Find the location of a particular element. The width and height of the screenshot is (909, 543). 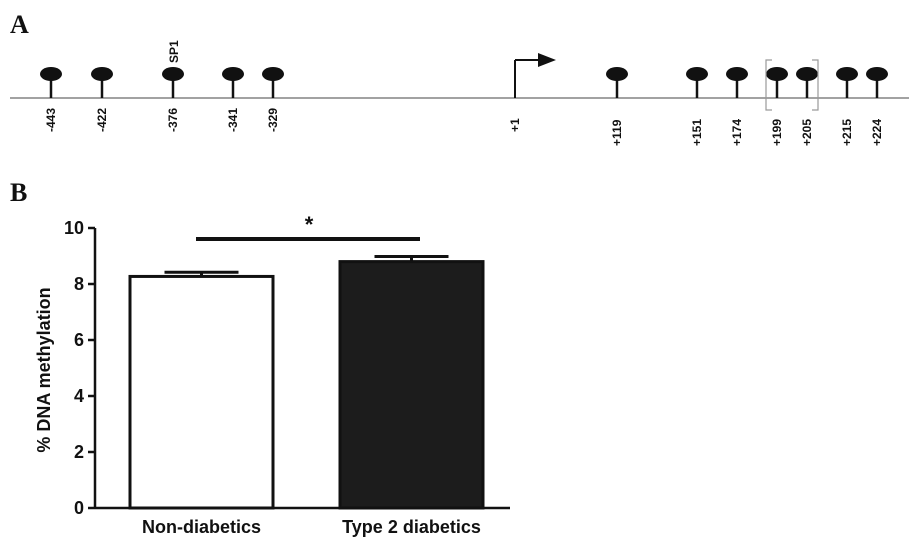

cpg-position-label: -341 is located at coordinates (233, 120).